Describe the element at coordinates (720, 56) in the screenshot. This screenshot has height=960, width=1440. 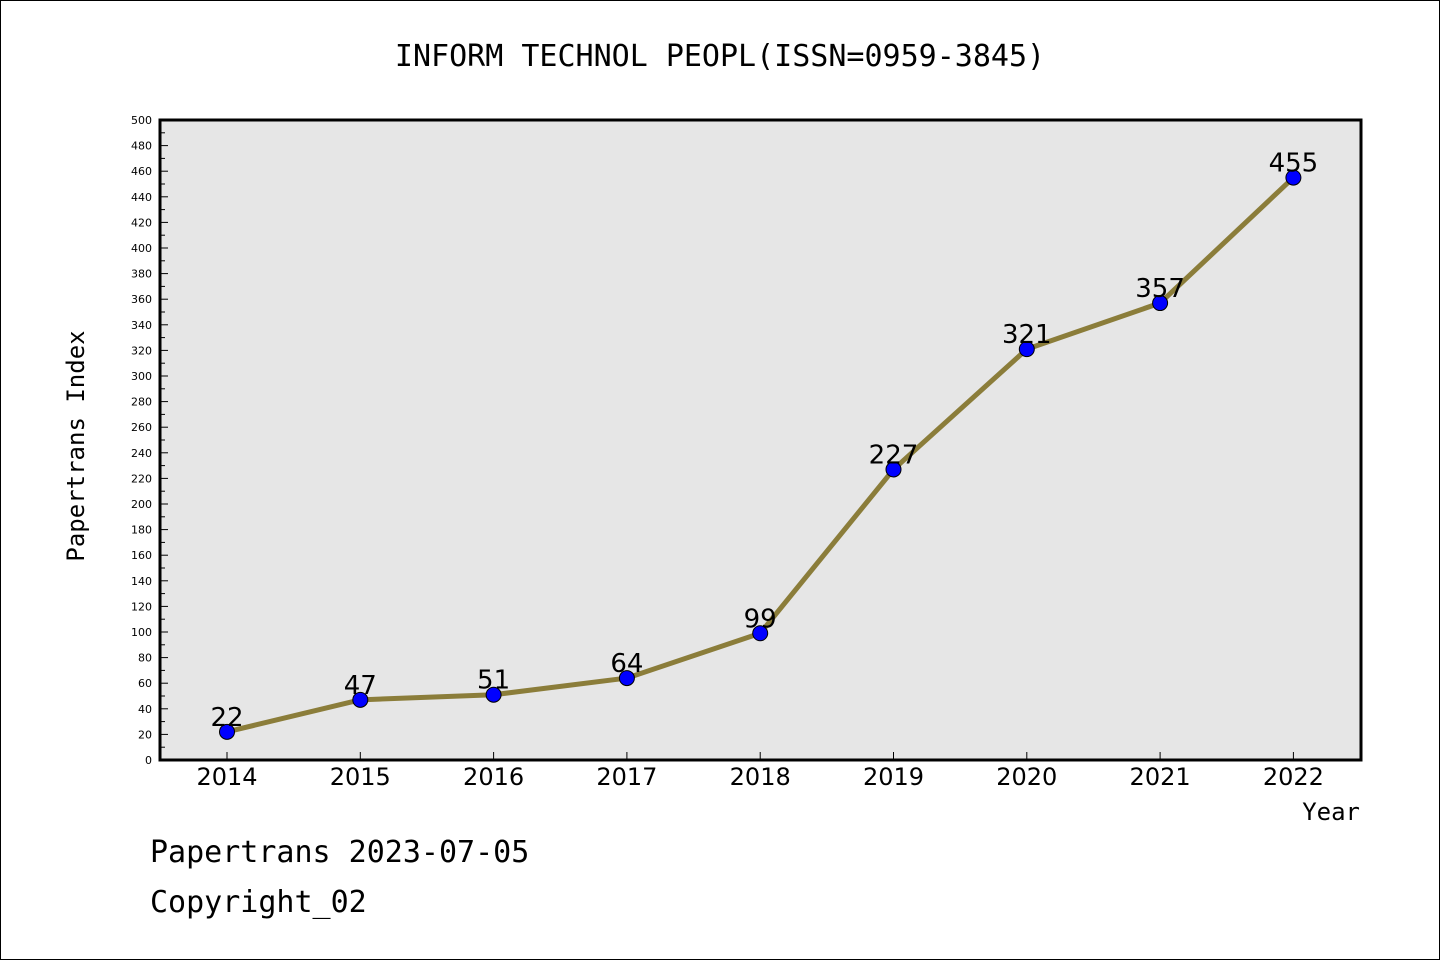
I see `chart-title: INFORM TECHNOL PEOPL(ISSN=0959-3845)` at that location.